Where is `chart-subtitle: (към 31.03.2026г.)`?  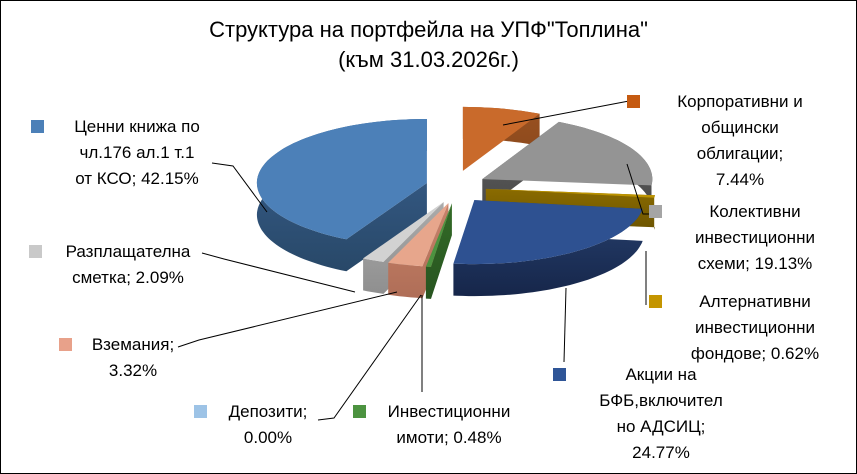 chart-subtitle: (към 31.03.2026г.) is located at coordinates (428, 59).